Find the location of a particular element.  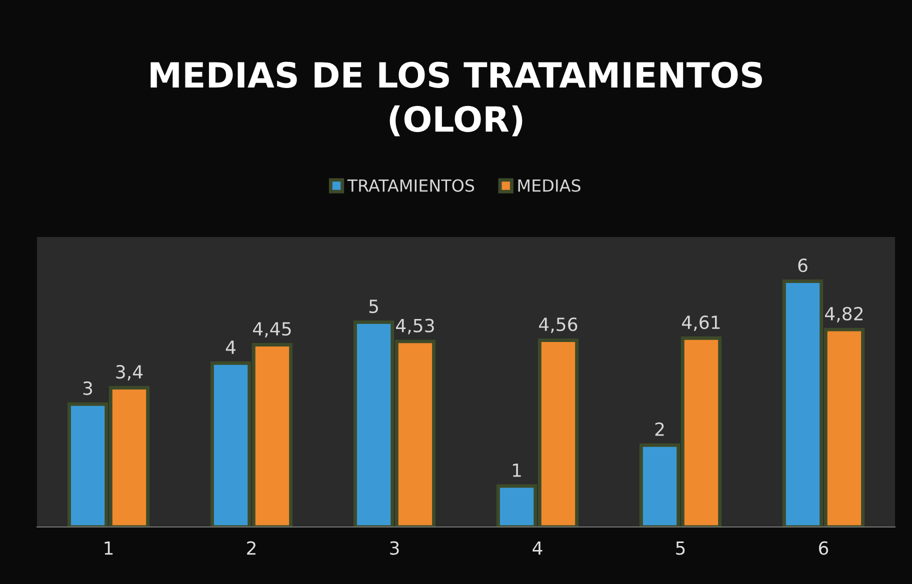

x-tick-label: 4 is located at coordinates (537, 548).